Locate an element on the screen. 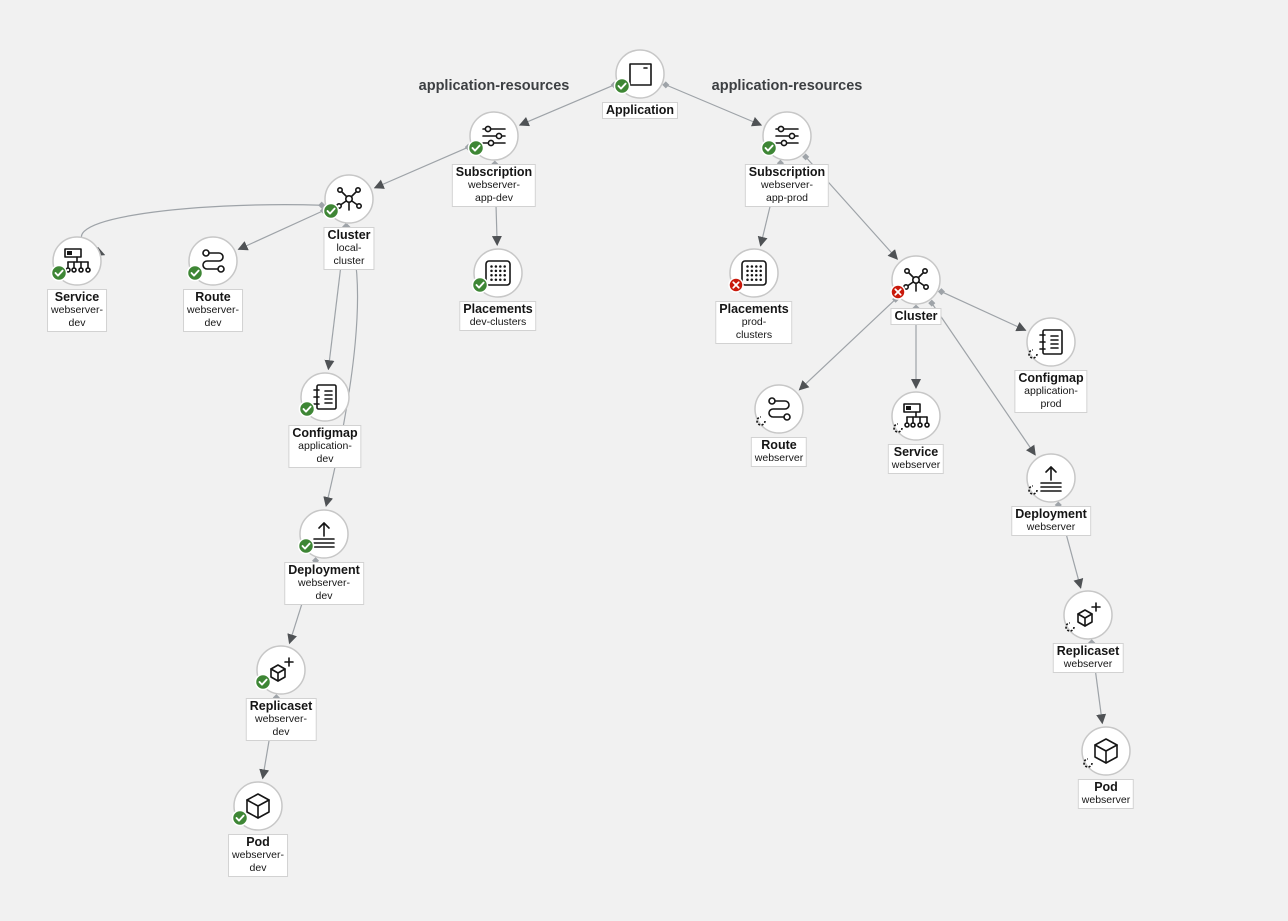 The image size is (1288, 921). node-cl-dev is located at coordinates (348, 199).